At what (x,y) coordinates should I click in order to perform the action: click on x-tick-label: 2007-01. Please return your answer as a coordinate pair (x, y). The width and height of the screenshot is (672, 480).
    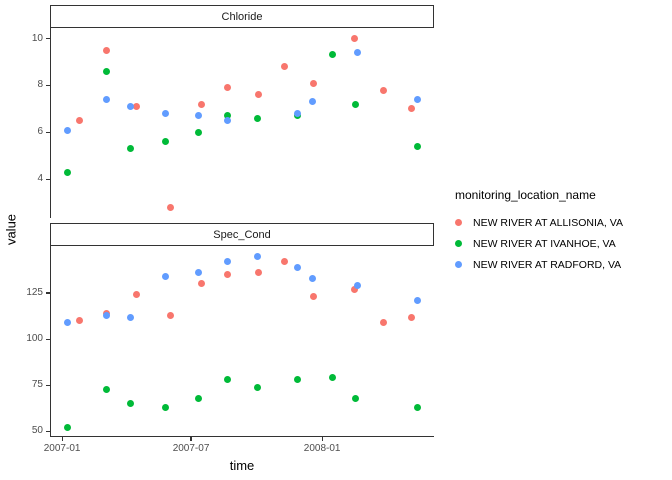
    Looking at the image, I should click on (62, 448).